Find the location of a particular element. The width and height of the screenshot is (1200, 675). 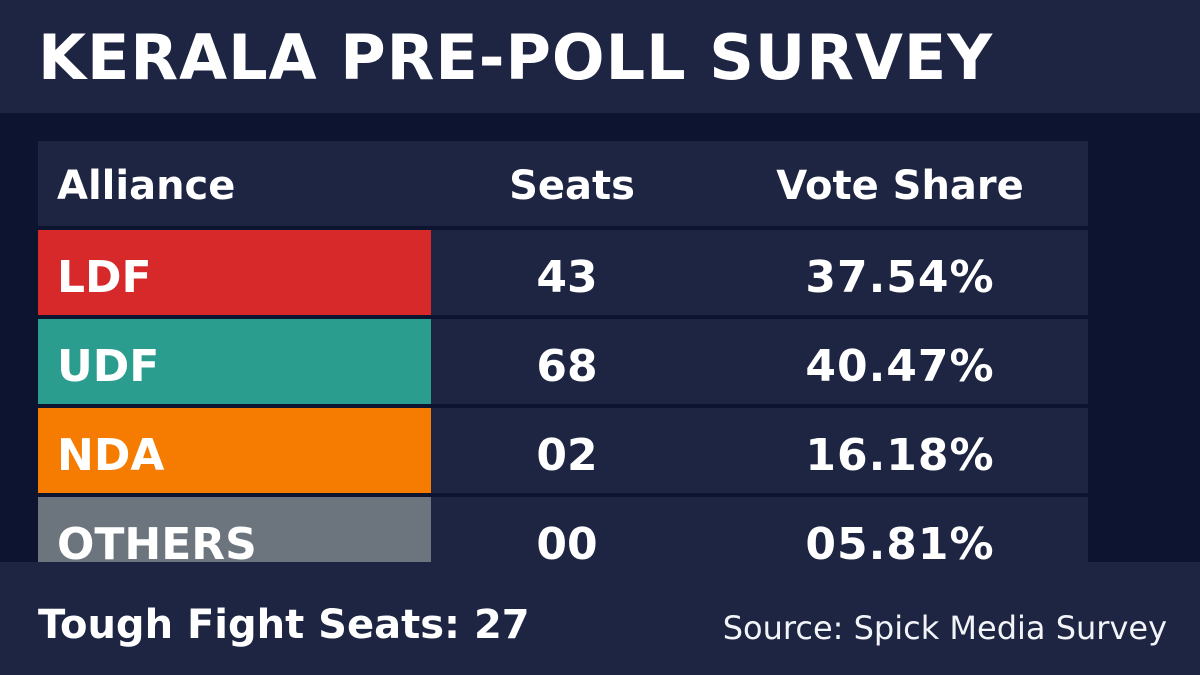

vote-share-value: 40.47% is located at coordinates (900, 366).